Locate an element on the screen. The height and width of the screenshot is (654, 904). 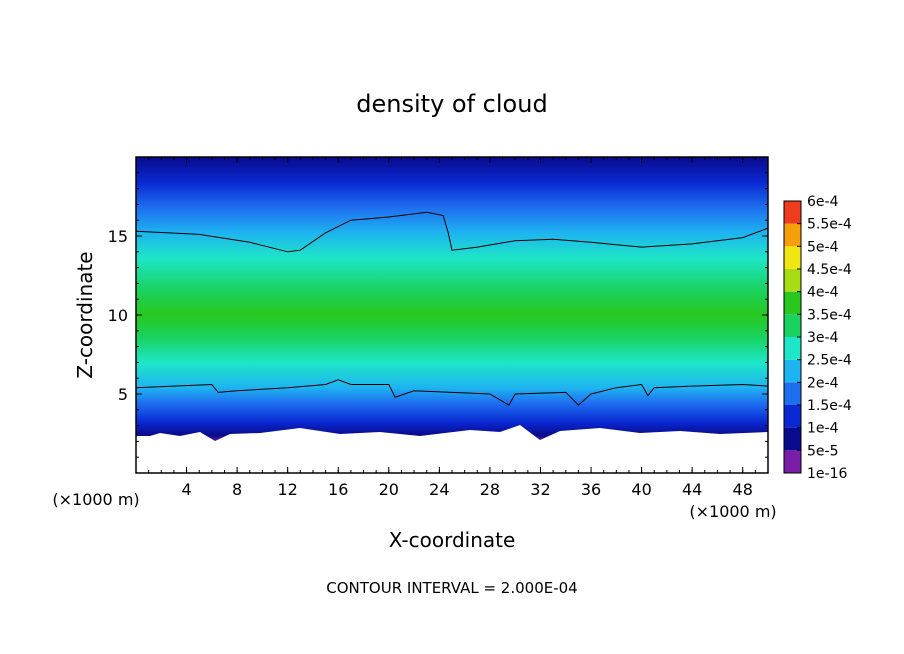
colorbar-label: 1e-4 is located at coordinates (823, 429).